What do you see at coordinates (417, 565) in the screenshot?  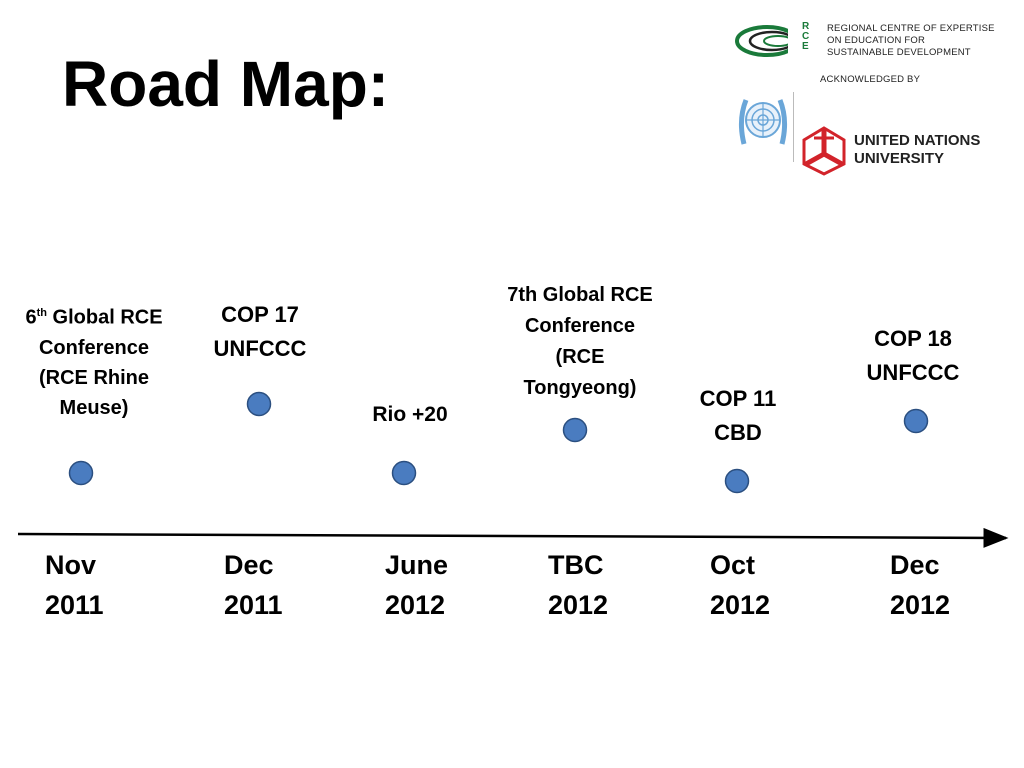 I see `date-month: June` at bounding box center [417, 565].